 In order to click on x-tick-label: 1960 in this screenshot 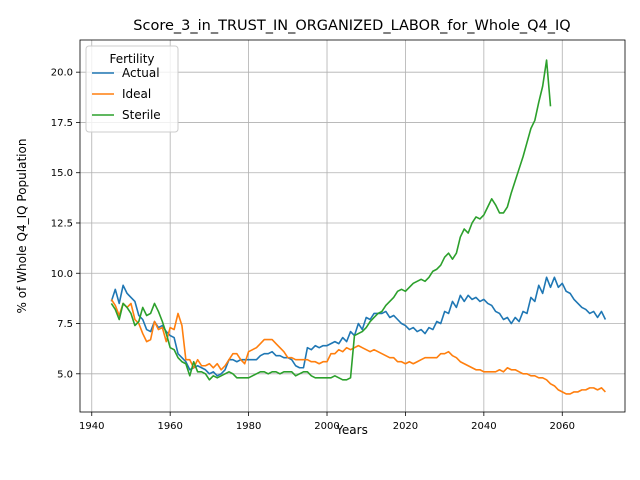, I will do `click(169, 426)`.